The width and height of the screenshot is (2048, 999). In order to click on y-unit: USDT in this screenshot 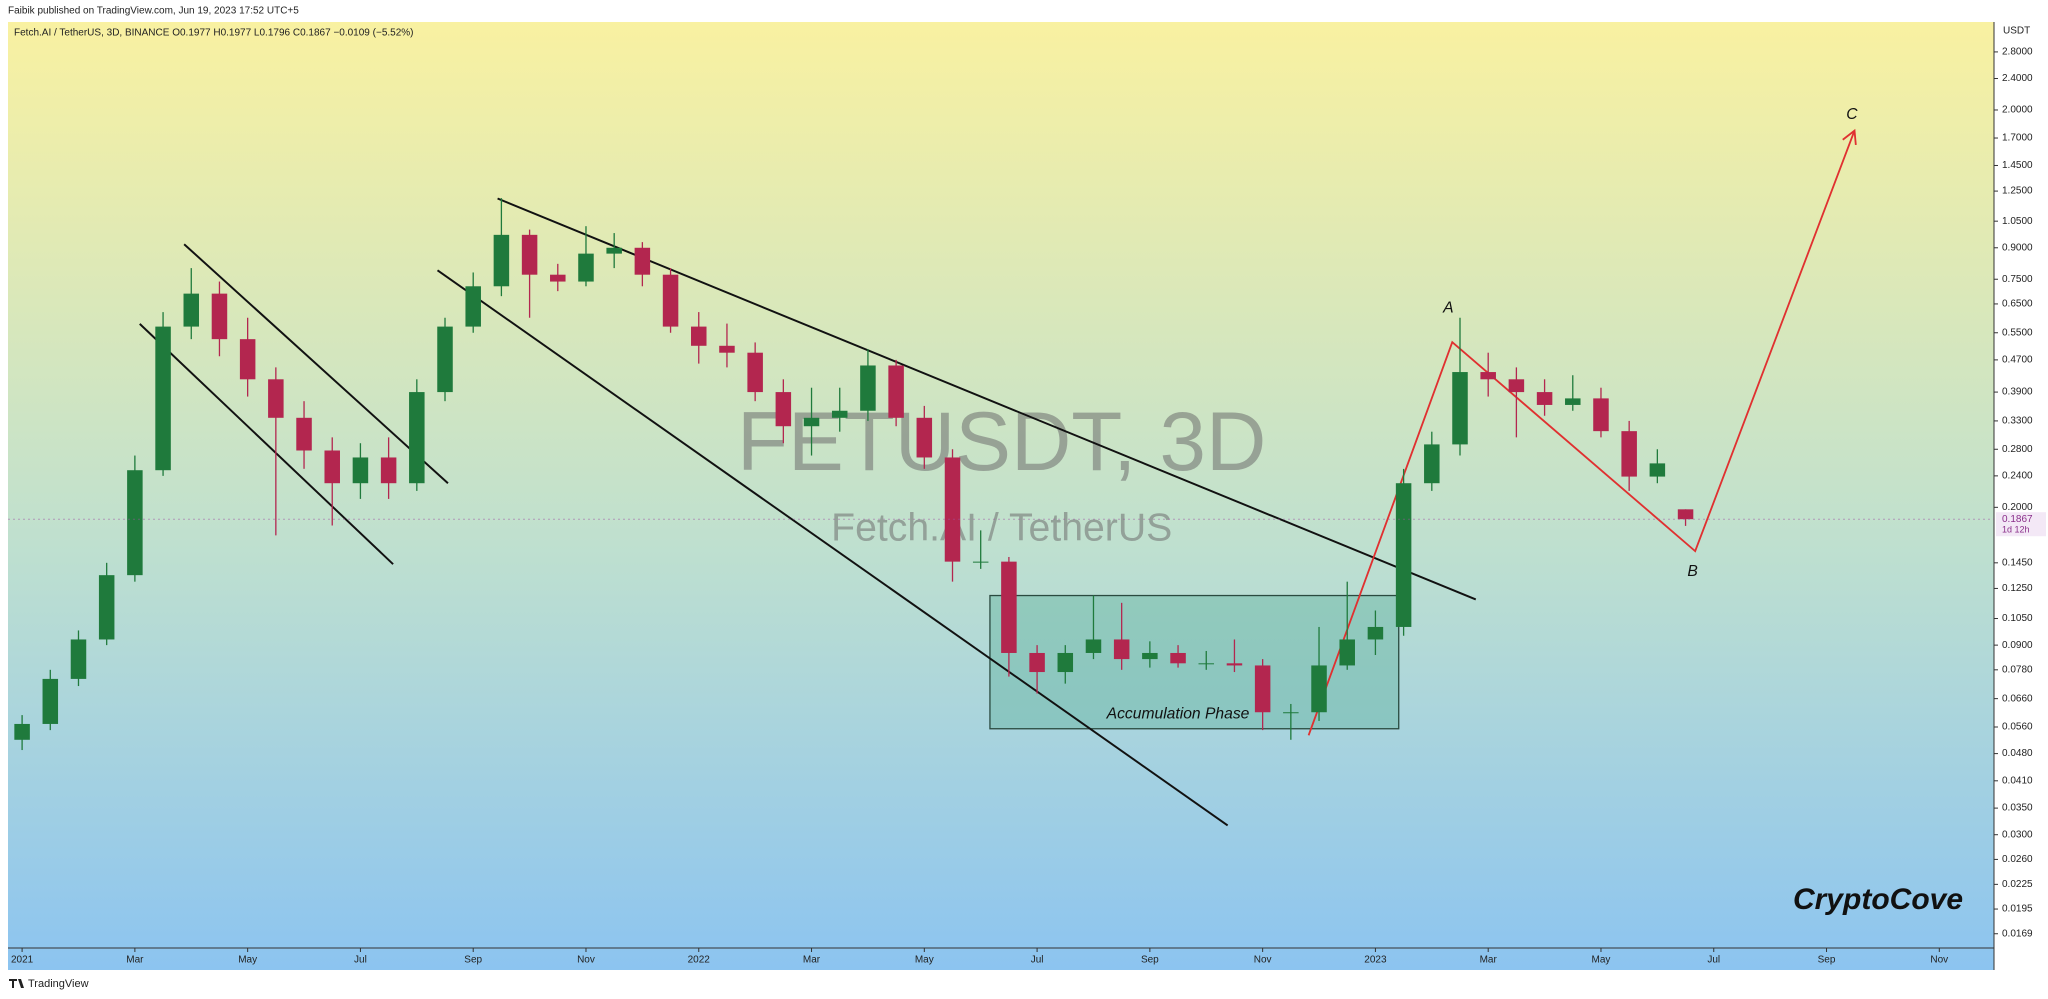, I will do `click(2016, 31)`.